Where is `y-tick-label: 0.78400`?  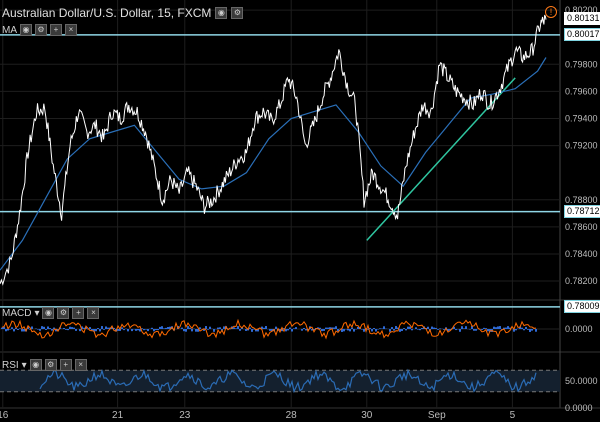
y-tick-label: 0.78400 is located at coordinates (581, 254).